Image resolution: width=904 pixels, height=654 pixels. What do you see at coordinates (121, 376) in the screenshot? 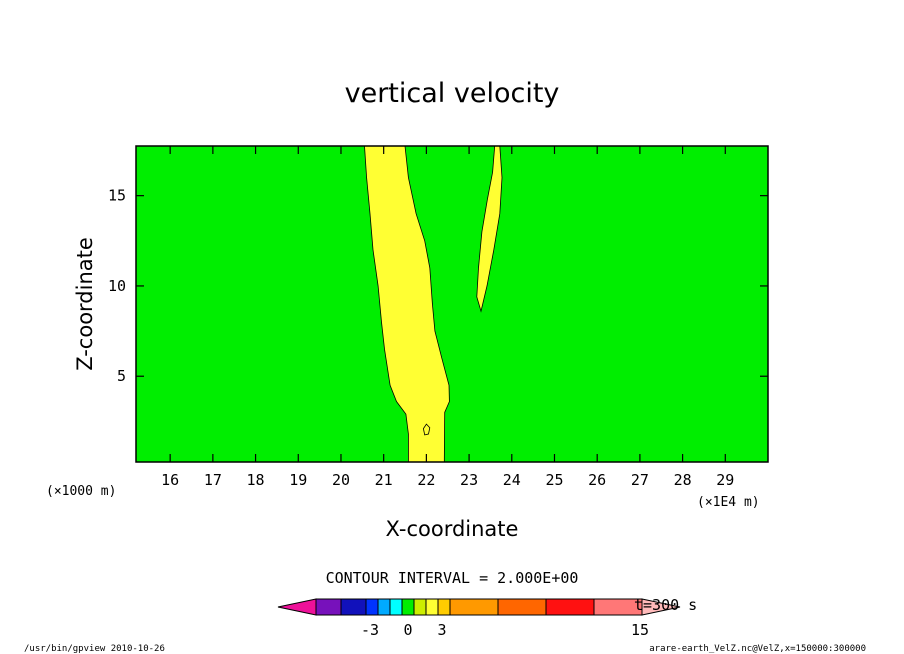
I see `y-tick-label: 5` at bounding box center [121, 376].